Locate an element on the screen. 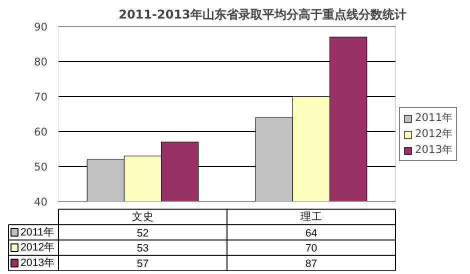 The height and width of the screenshot is (274, 470). y-tick-label: 70 is located at coordinates (41, 97).